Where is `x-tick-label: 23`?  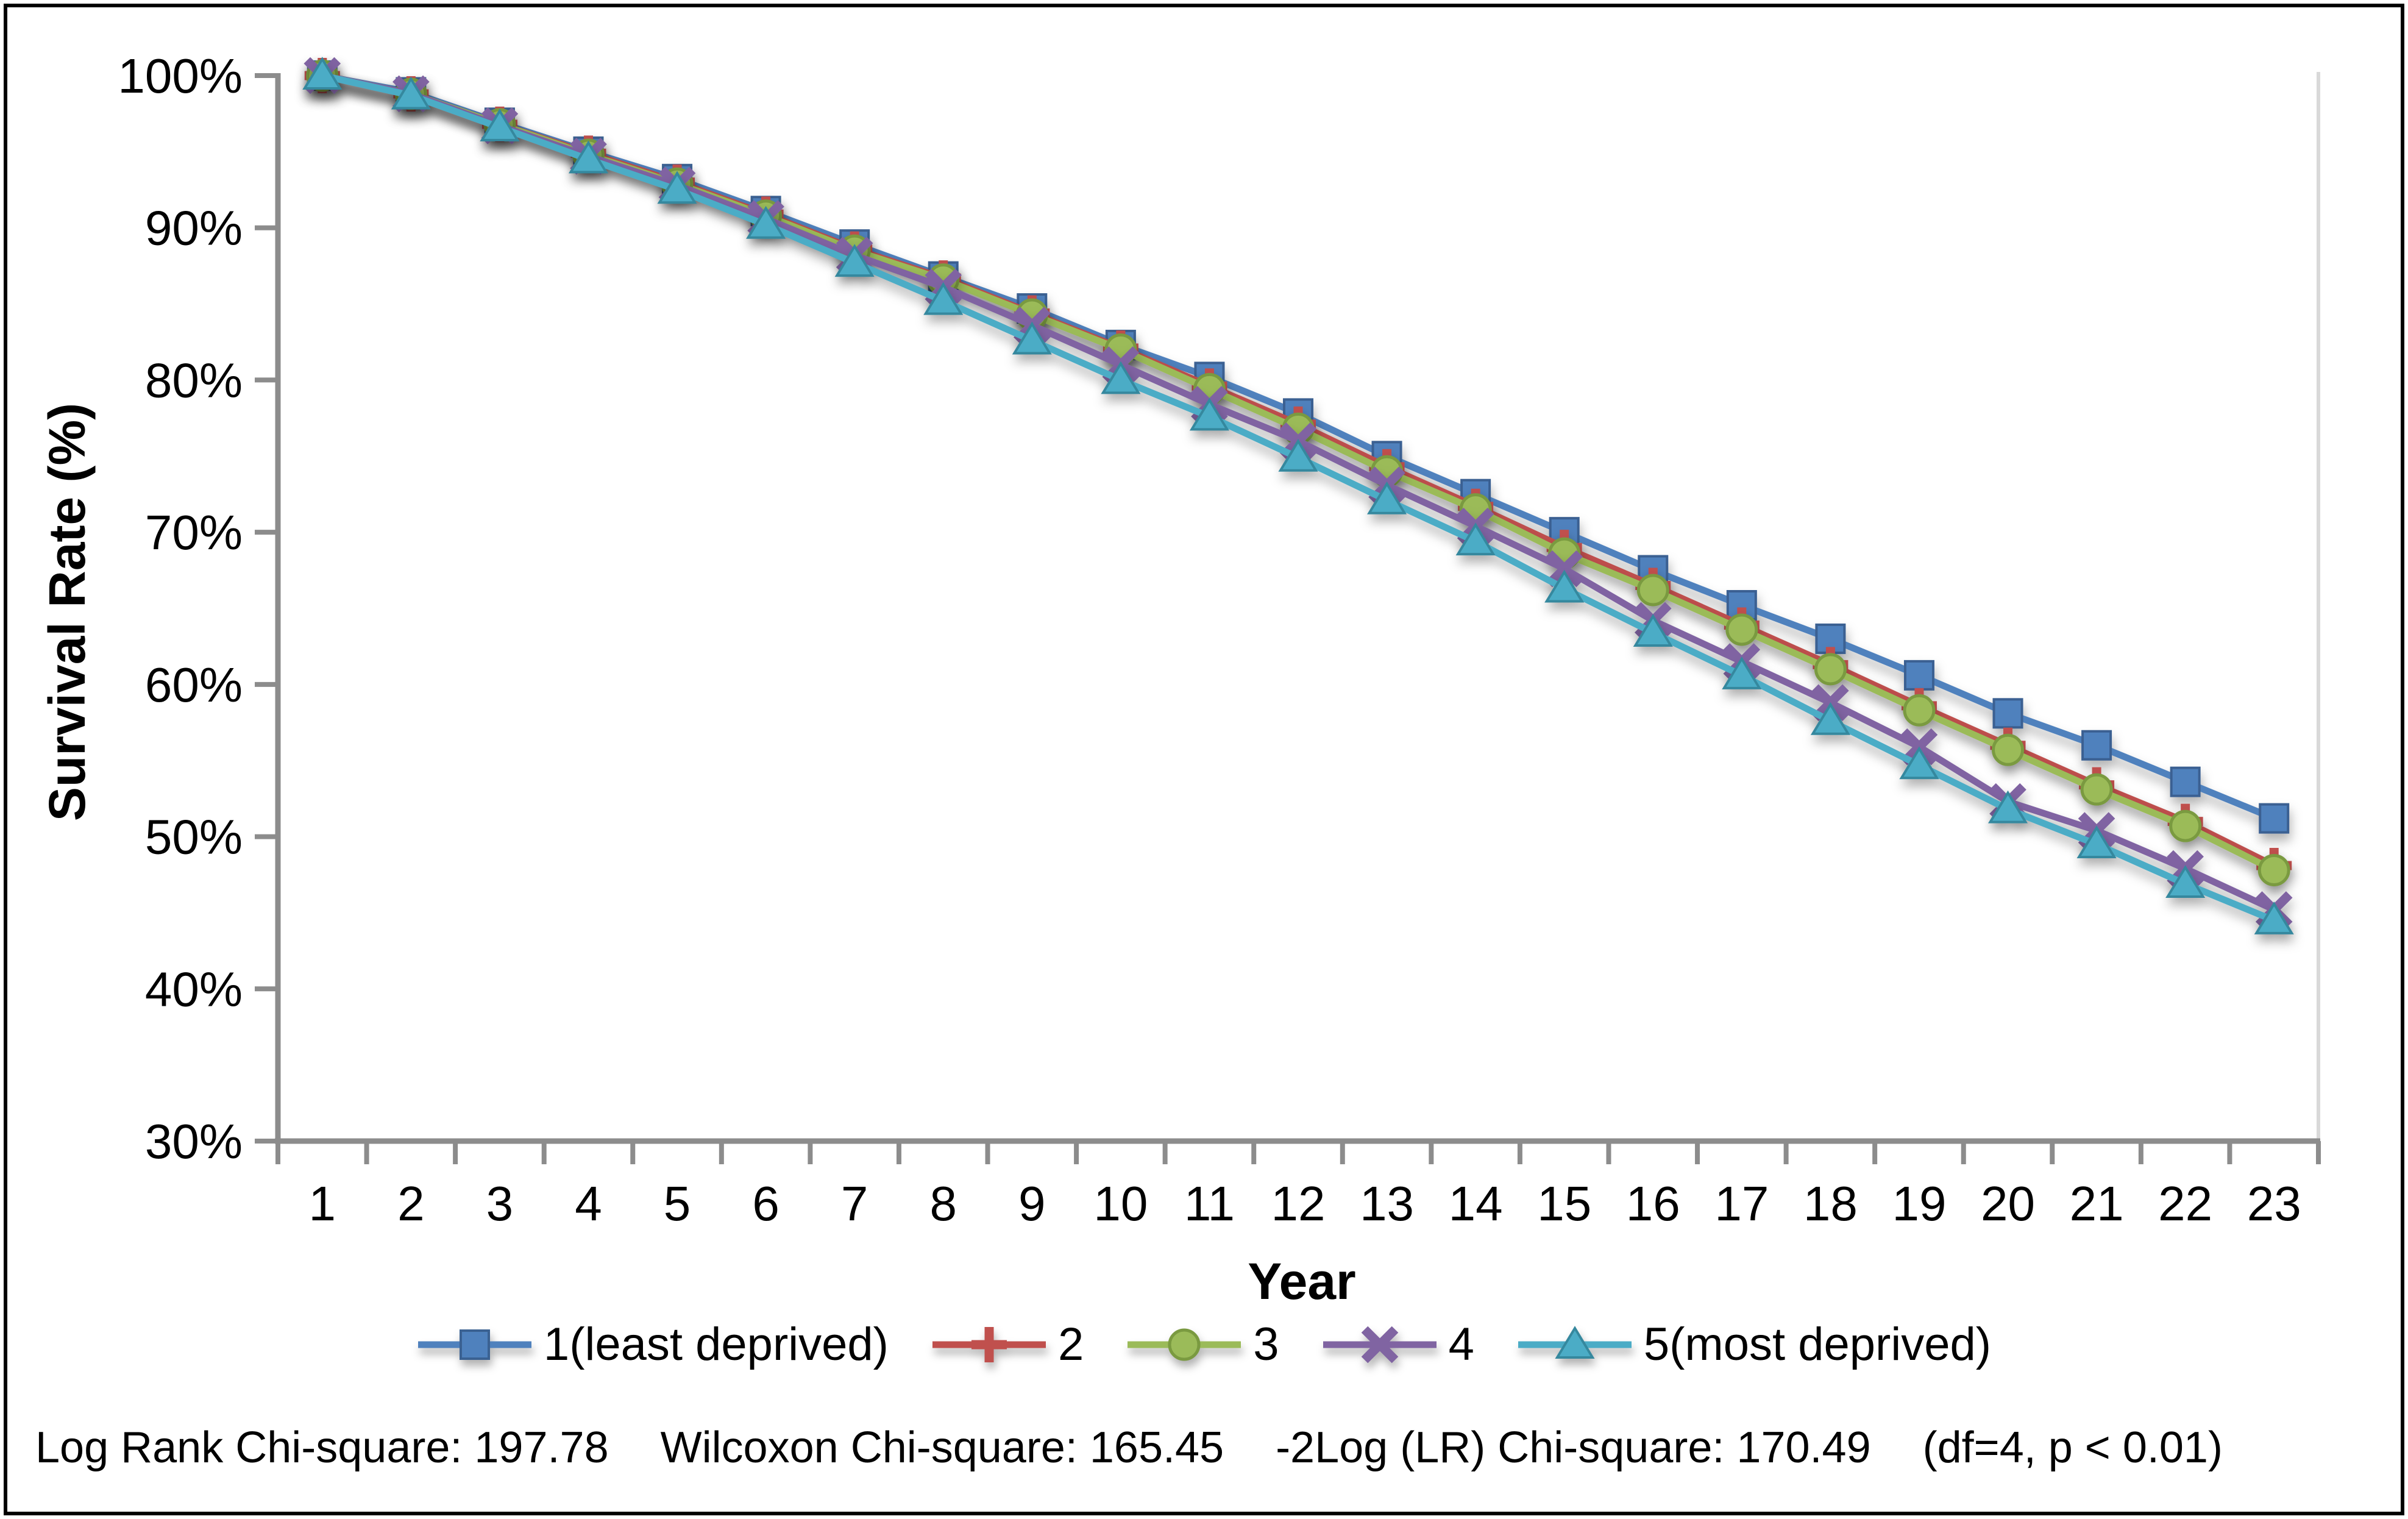 x-tick-label: 23 is located at coordinates (2274, 1203).